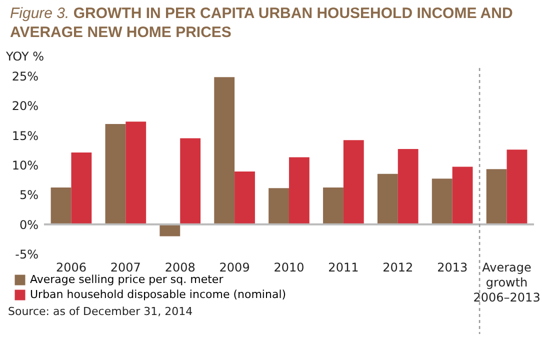 The height and width of the screenshot is (349, 542). Describe the element at coordinates (25, 165) in the screenshot. I see `y-tick-label: 10%` at that location.